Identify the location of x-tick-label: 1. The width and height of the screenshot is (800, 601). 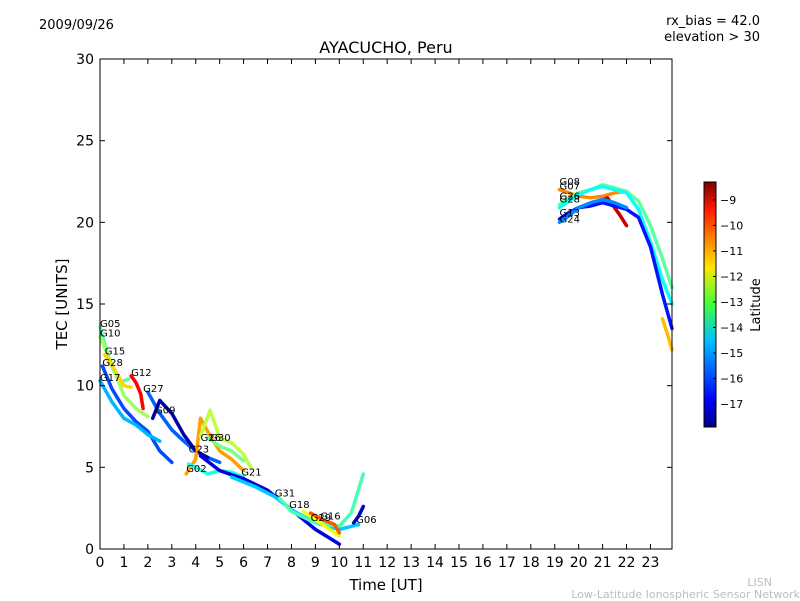
(123, 563).